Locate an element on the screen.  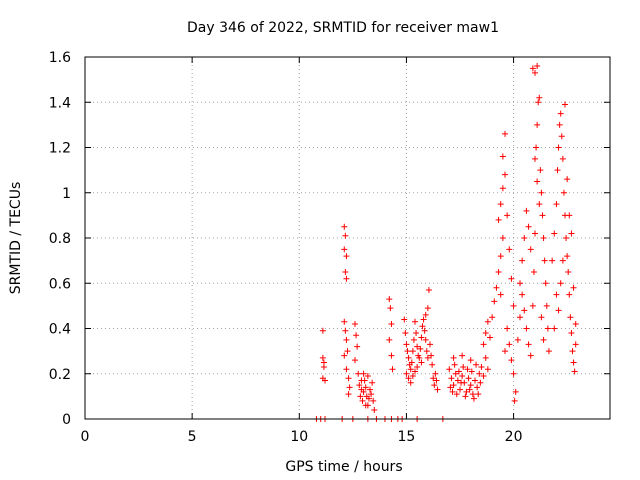
y-tick-label: 1 is located at coordinates (66, 194).